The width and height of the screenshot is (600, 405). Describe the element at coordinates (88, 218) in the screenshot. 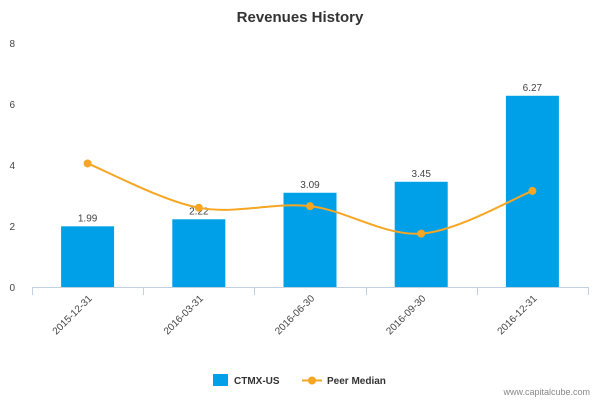

I see `bar-value-label: 1.99` at that location.